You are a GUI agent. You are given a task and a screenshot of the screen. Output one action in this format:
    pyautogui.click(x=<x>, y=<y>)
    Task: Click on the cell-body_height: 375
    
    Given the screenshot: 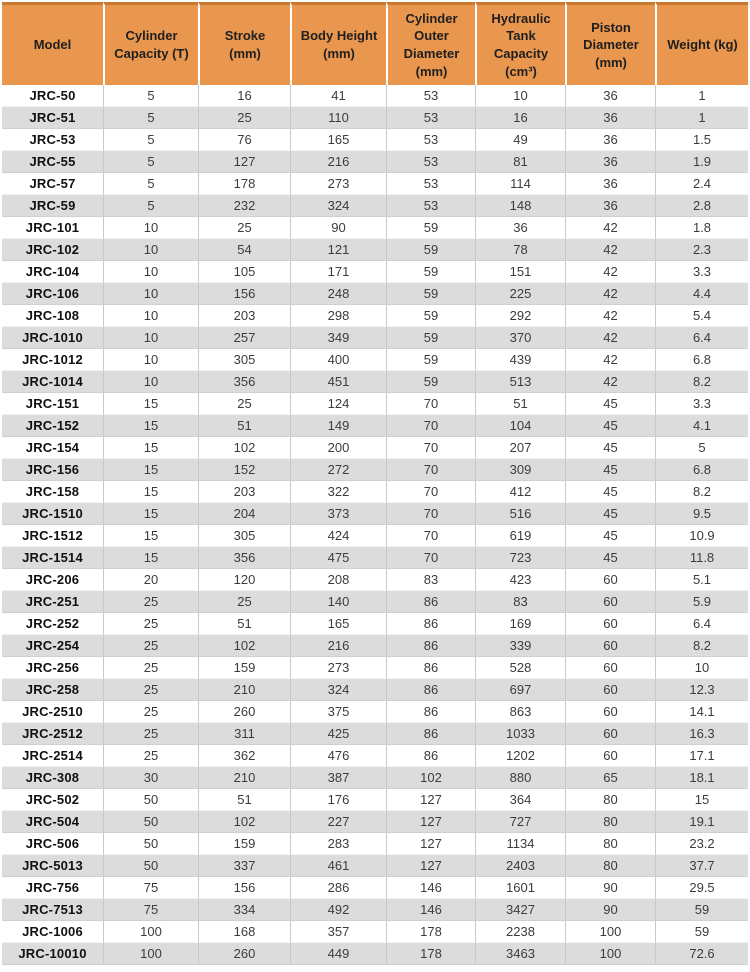 What is the action you would take?
    pyautogui.click(x=338, y=712)
    